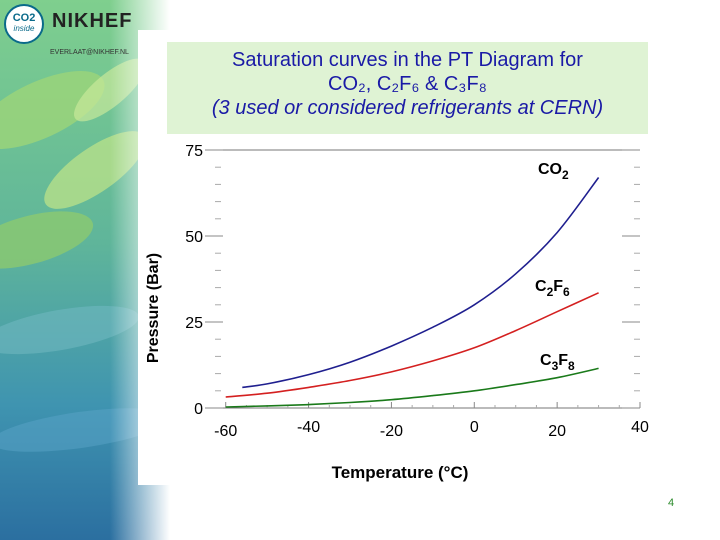  What do you see at coordinates (552, 288) in the screenshot?
I see `c2f6-label: C2F6` at bounding box center [552, 288].